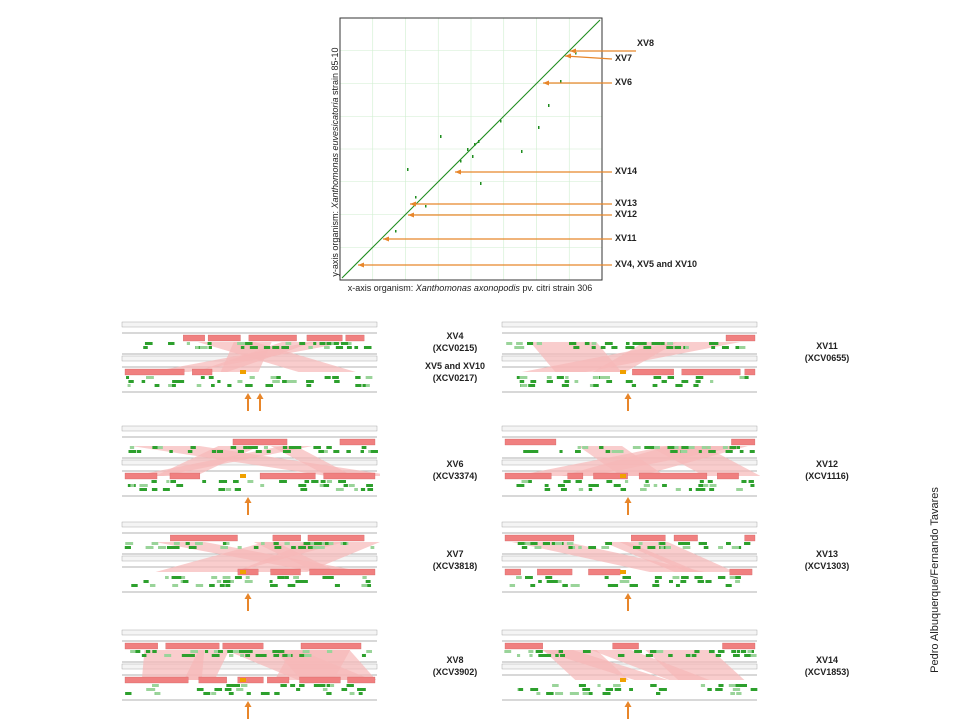 This screenshot has width=960, height=720. I want to click on gene-arrowhead, so click(260, 396).